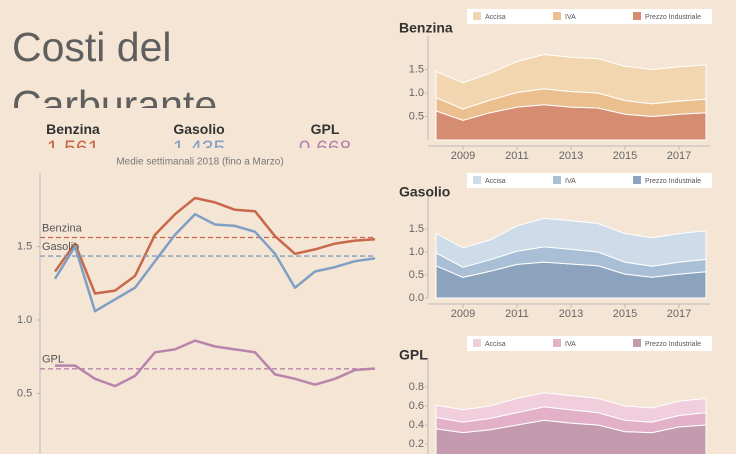 The height and width of the screenshot is (454, 736). Describe the element at coordinates (115, 66) in the screenshot. I see `dashboard-title: Costi del Carburante` at that location.